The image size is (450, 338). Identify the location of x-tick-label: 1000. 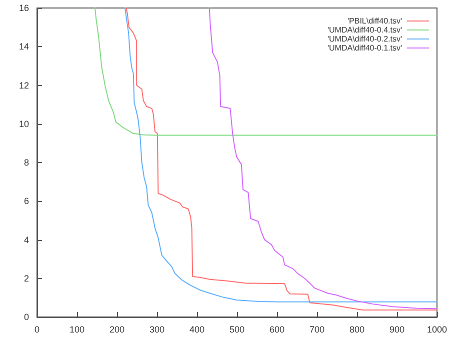
(437, 329).